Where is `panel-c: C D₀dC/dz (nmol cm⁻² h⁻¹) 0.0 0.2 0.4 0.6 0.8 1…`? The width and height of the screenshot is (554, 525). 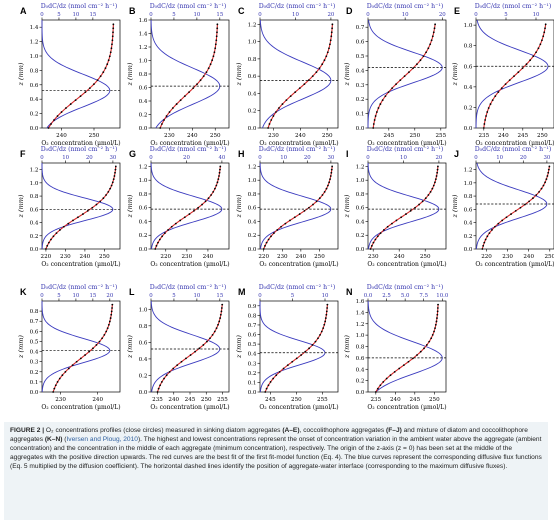
panel-c: C D₀dC/dz (nmol cm⁻² h⁻¹) 0.0 0.2 0.4 0.6 0.8 1… is located at coordinates (287, 75).